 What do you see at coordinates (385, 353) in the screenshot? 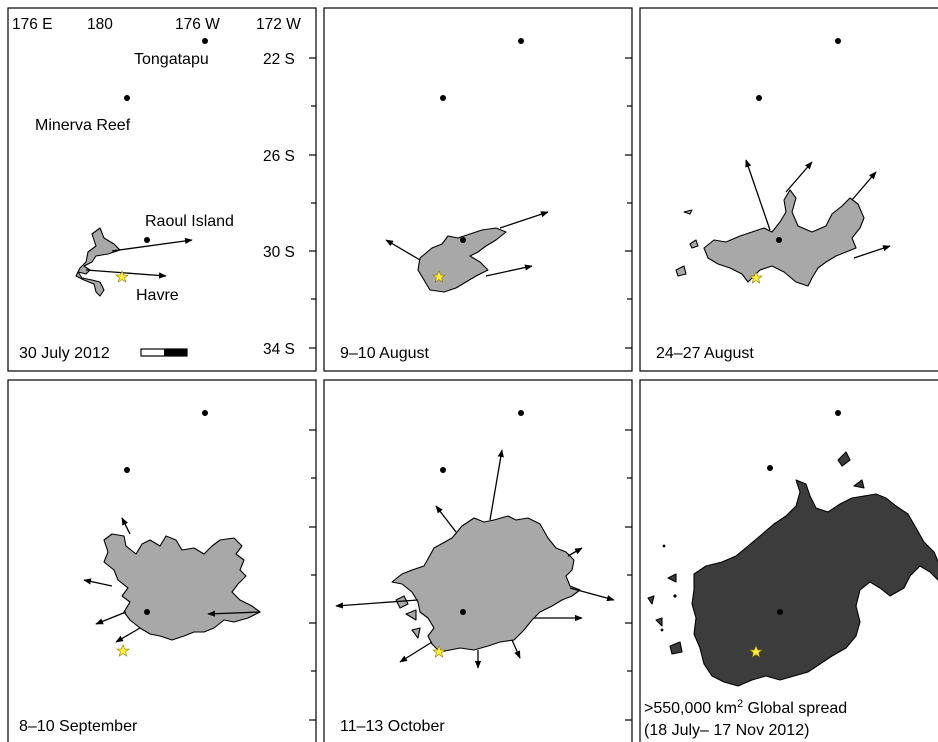
I see `panel-date: 9–10 August` at bounding box center [385, 353].